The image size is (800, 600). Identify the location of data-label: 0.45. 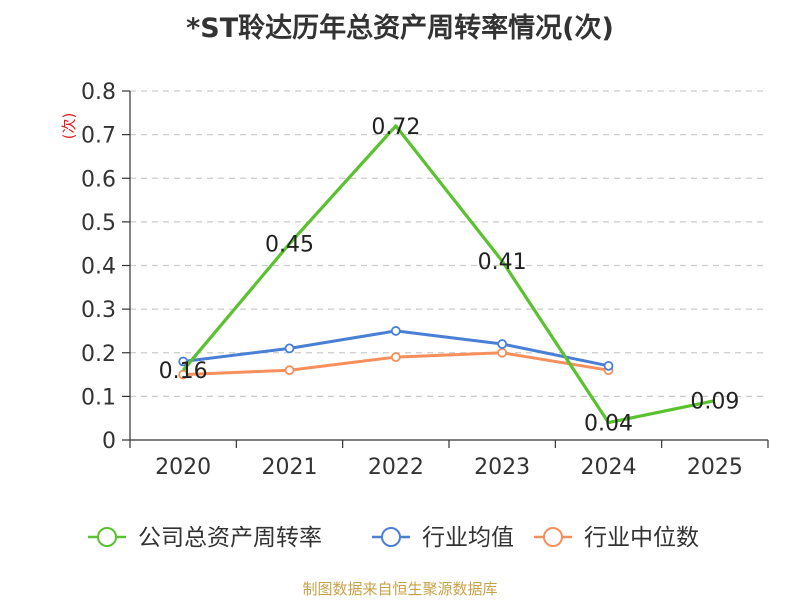
(289, 245).